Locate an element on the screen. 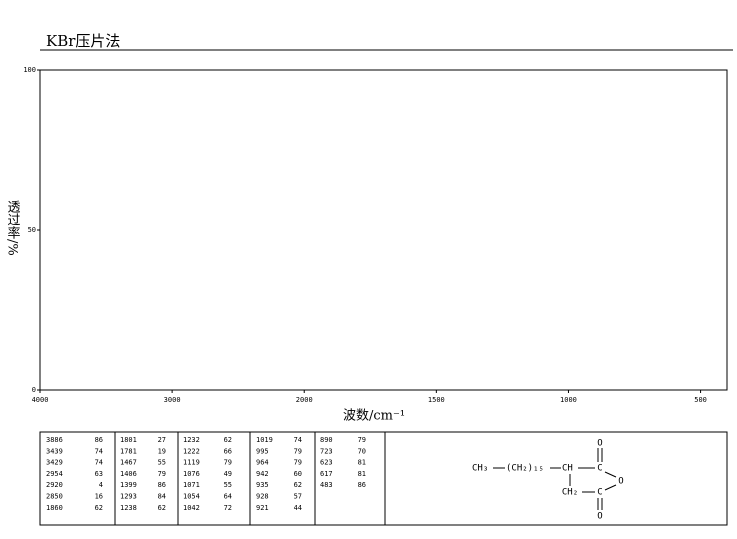 The image size is (737, 539). peak-wavenumber: 1781 is located at coordinates (128, 451).